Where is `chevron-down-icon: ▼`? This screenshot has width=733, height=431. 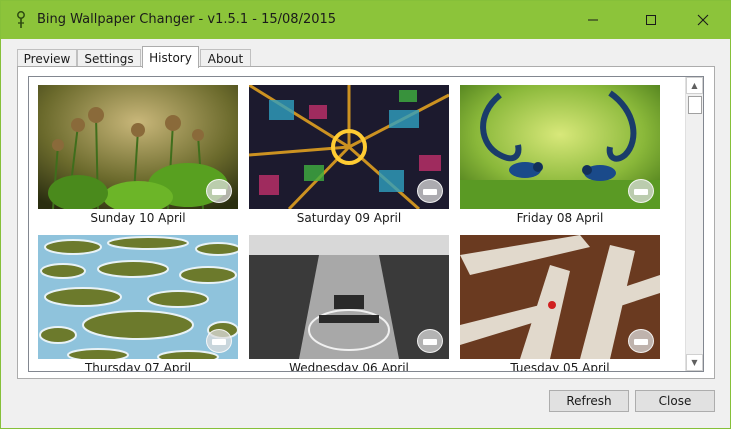 chevron-down-icon: ▼ is located at coordinates (694, 362).